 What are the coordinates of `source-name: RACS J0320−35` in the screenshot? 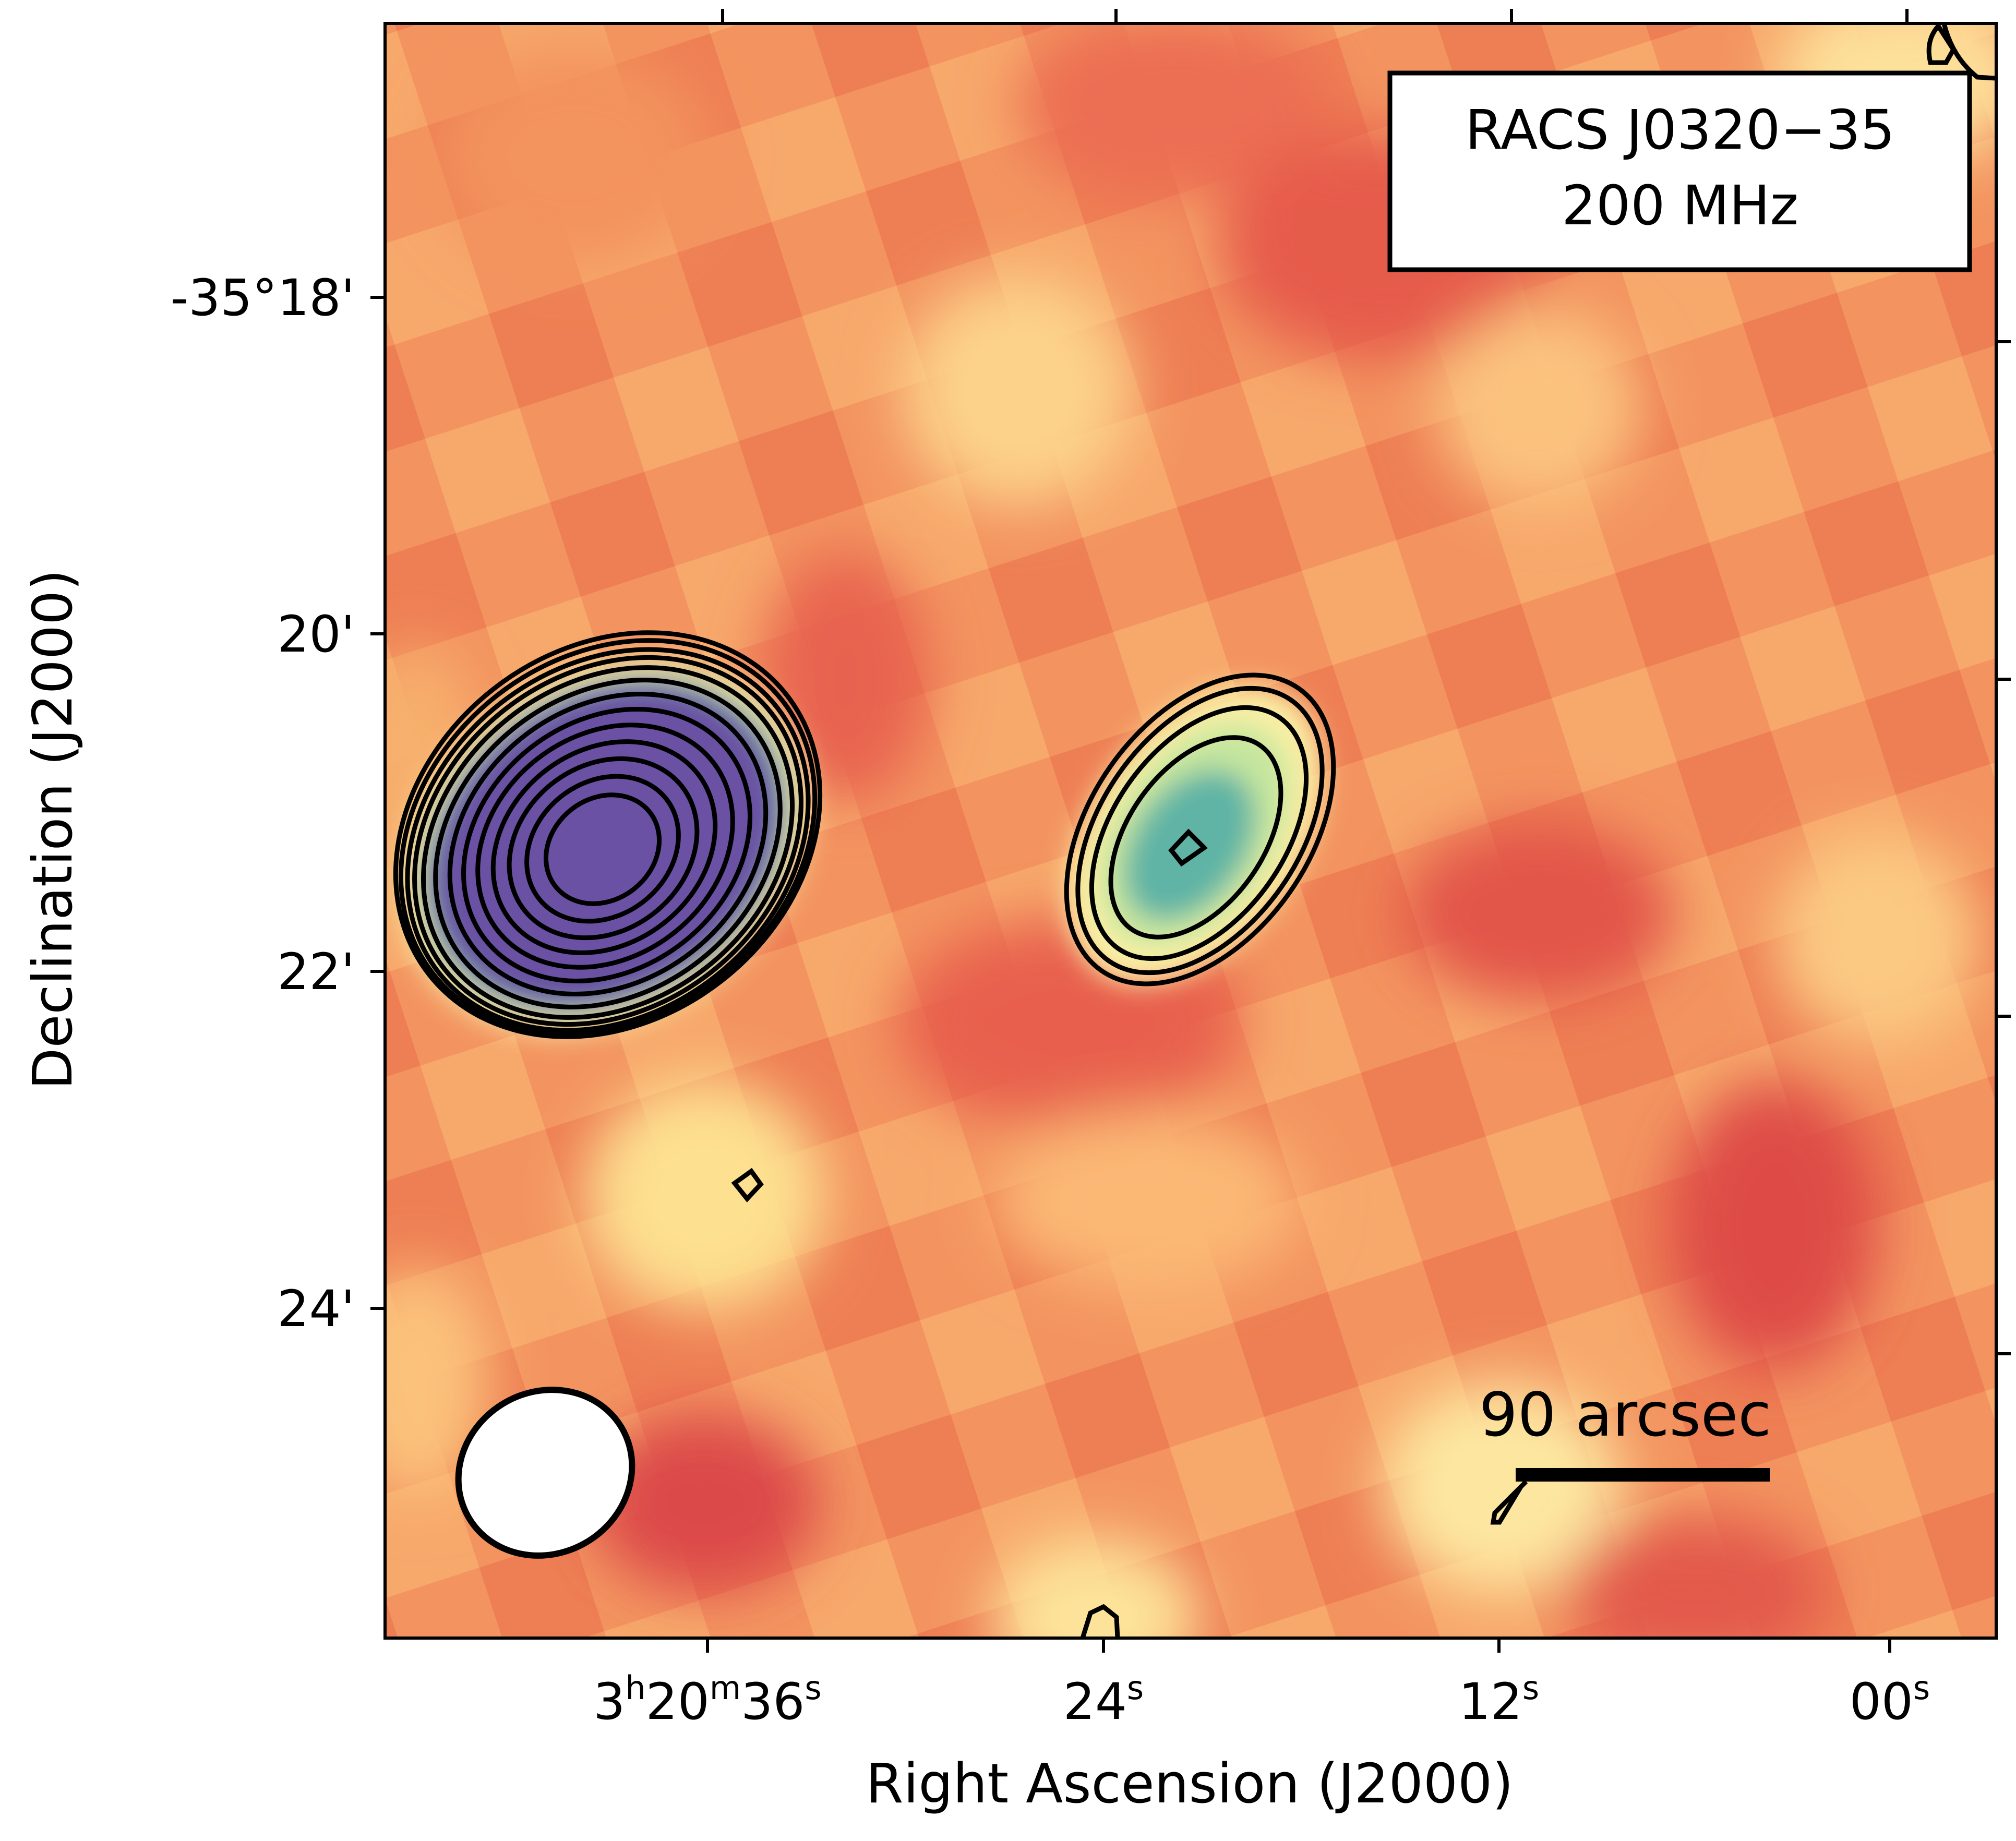 It's located at (1680, 130).